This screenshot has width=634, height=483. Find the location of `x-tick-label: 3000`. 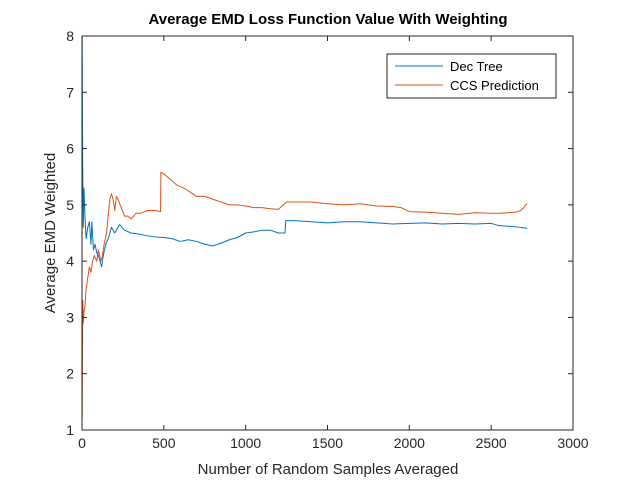

x-tick-label: 3000 is located at coordinates (572, 443).